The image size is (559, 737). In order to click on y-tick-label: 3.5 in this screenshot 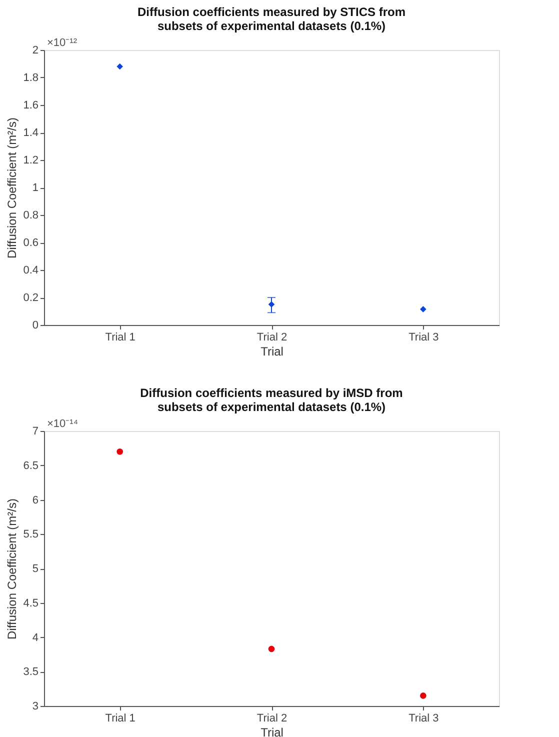, I will do `click(30, 672)`.